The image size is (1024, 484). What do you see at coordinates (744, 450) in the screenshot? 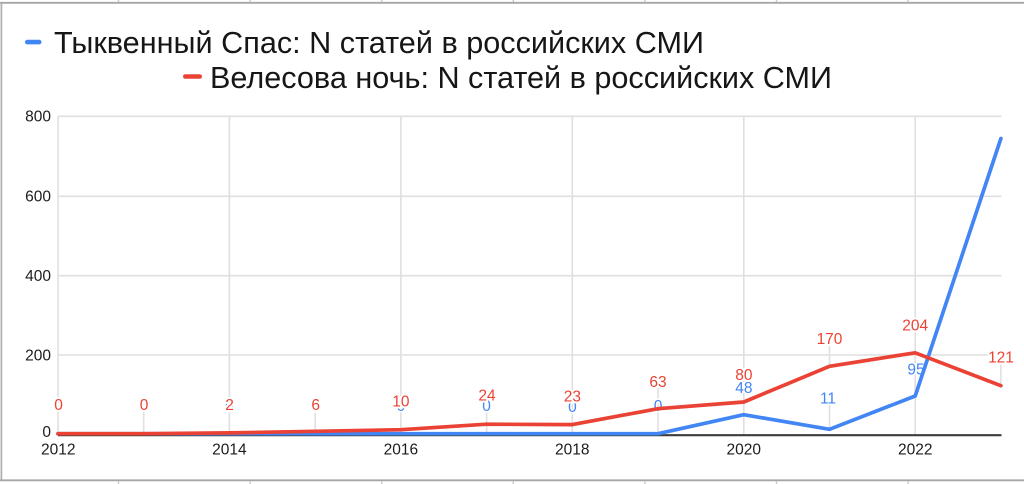
I see `svg-text: 2020` at bounding box center [744, 450].